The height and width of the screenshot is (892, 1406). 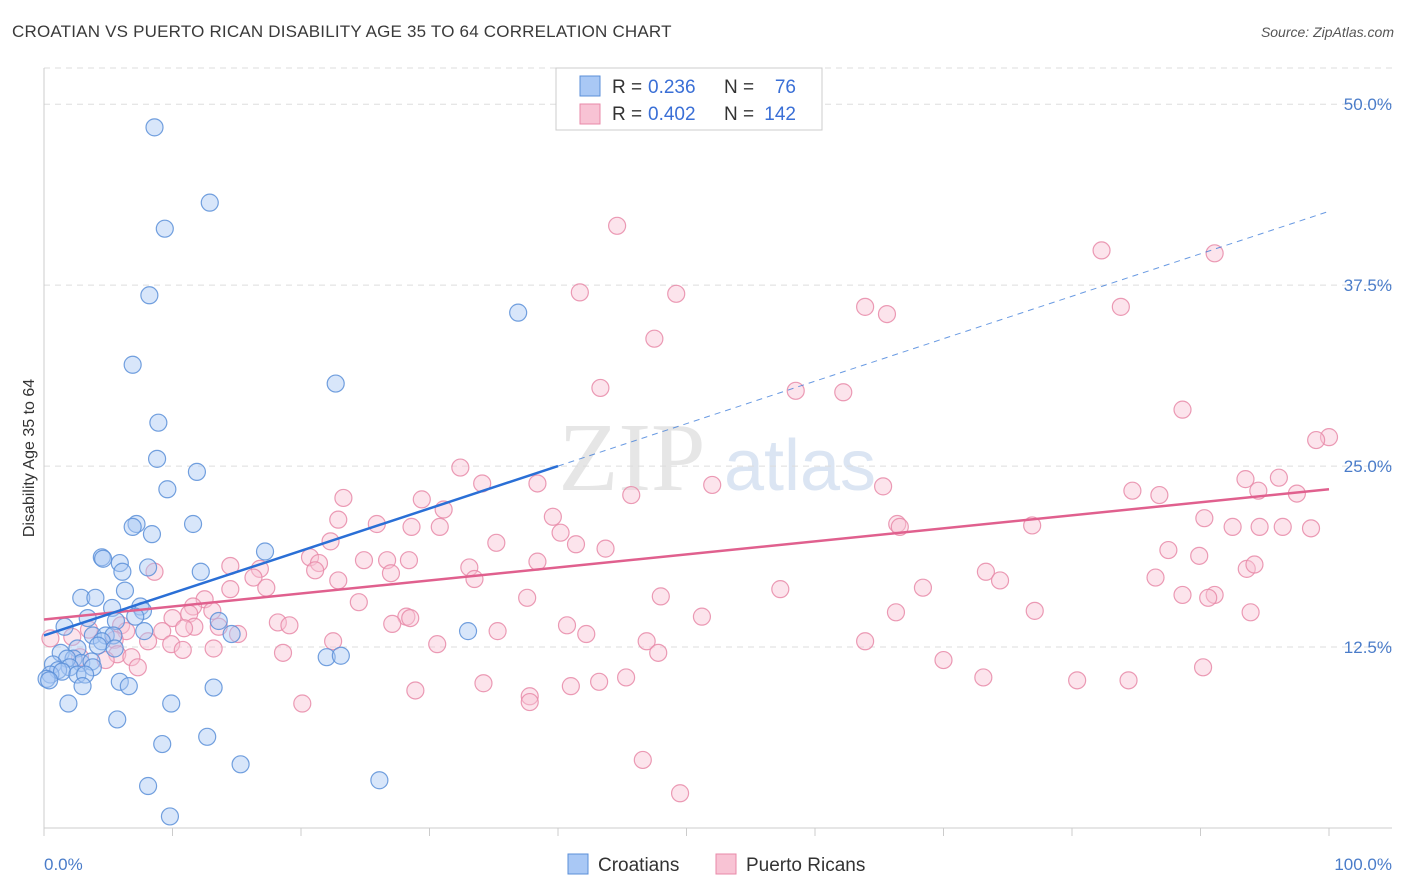 What do you see at coordinates (1327, 32) in the screenshot?
I see `source-label: Source: ZipAtlas.com` at bounding box center [1327, 32].